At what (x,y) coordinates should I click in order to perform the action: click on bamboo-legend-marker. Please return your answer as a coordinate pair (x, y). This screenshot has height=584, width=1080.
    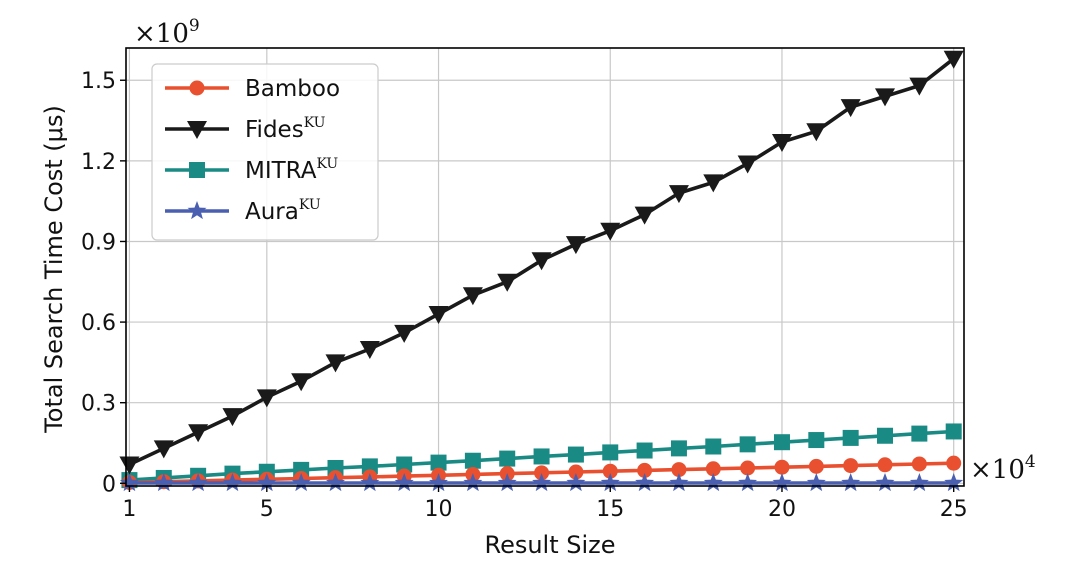
    Looking at the image, I should click on (197, 88).